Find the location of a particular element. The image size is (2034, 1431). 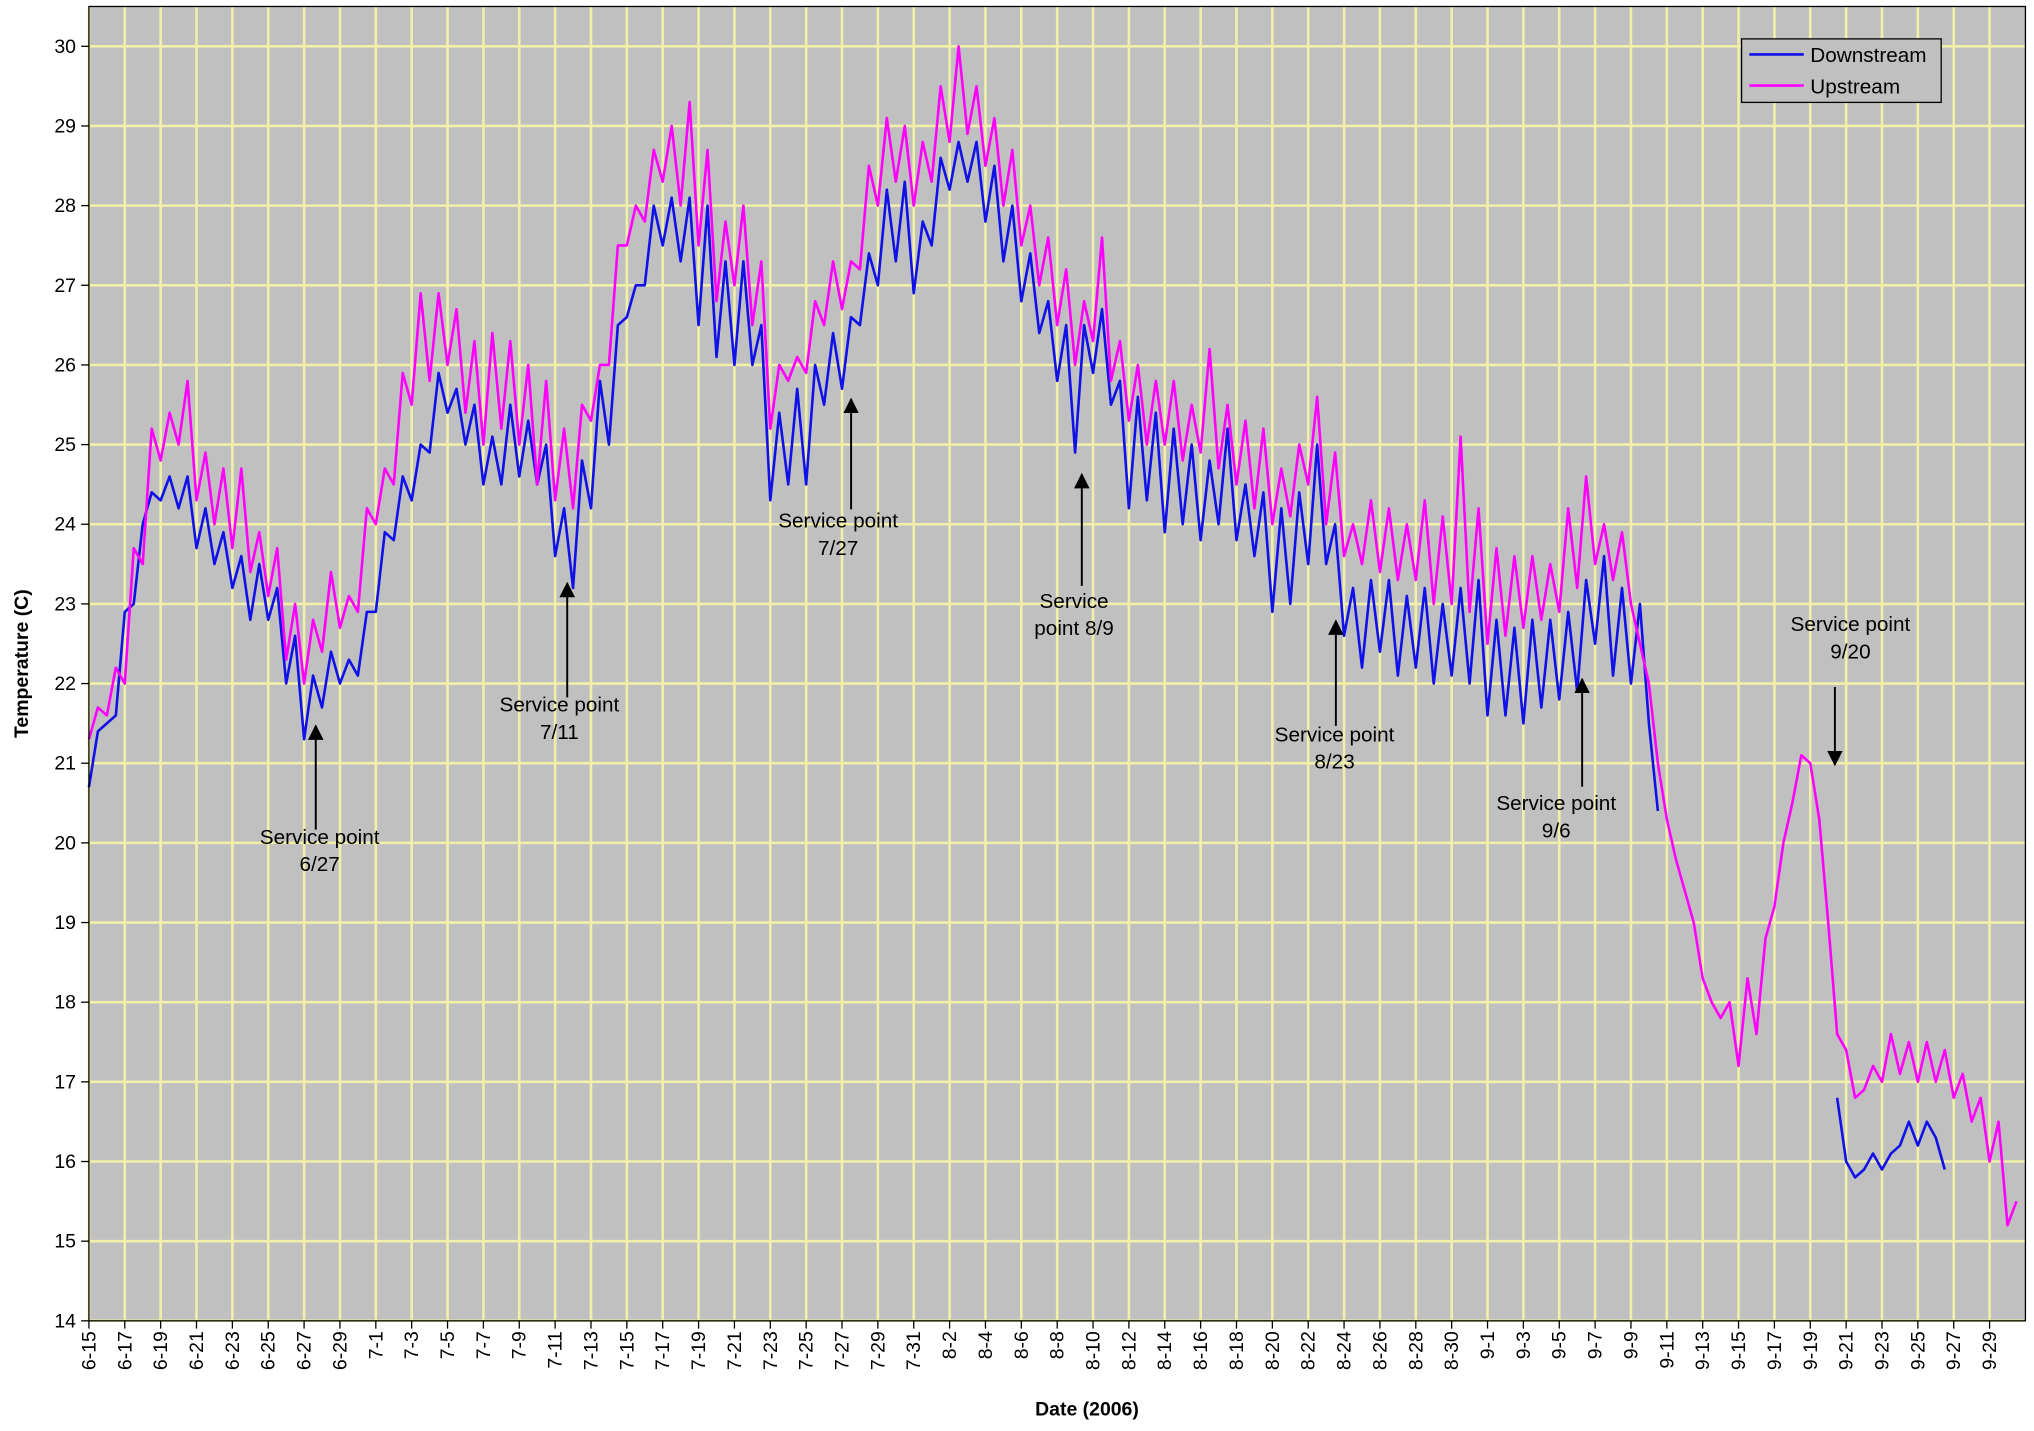

x-tick-label: 7-15 is located at coordinates (627, 1350).